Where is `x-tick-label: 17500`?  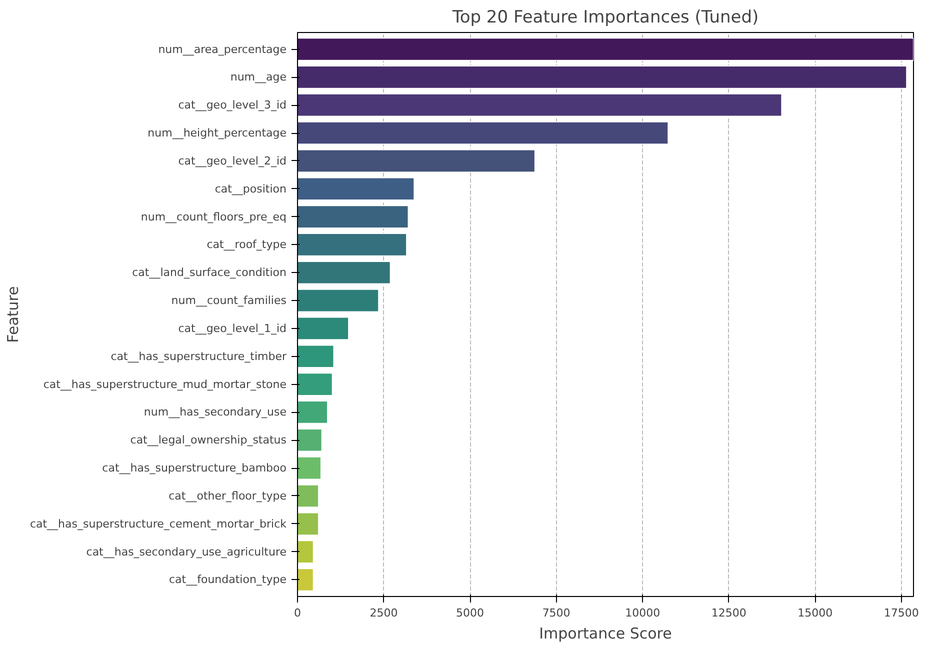 x-tick-label: 17500 is located at coordinates (901, 613).